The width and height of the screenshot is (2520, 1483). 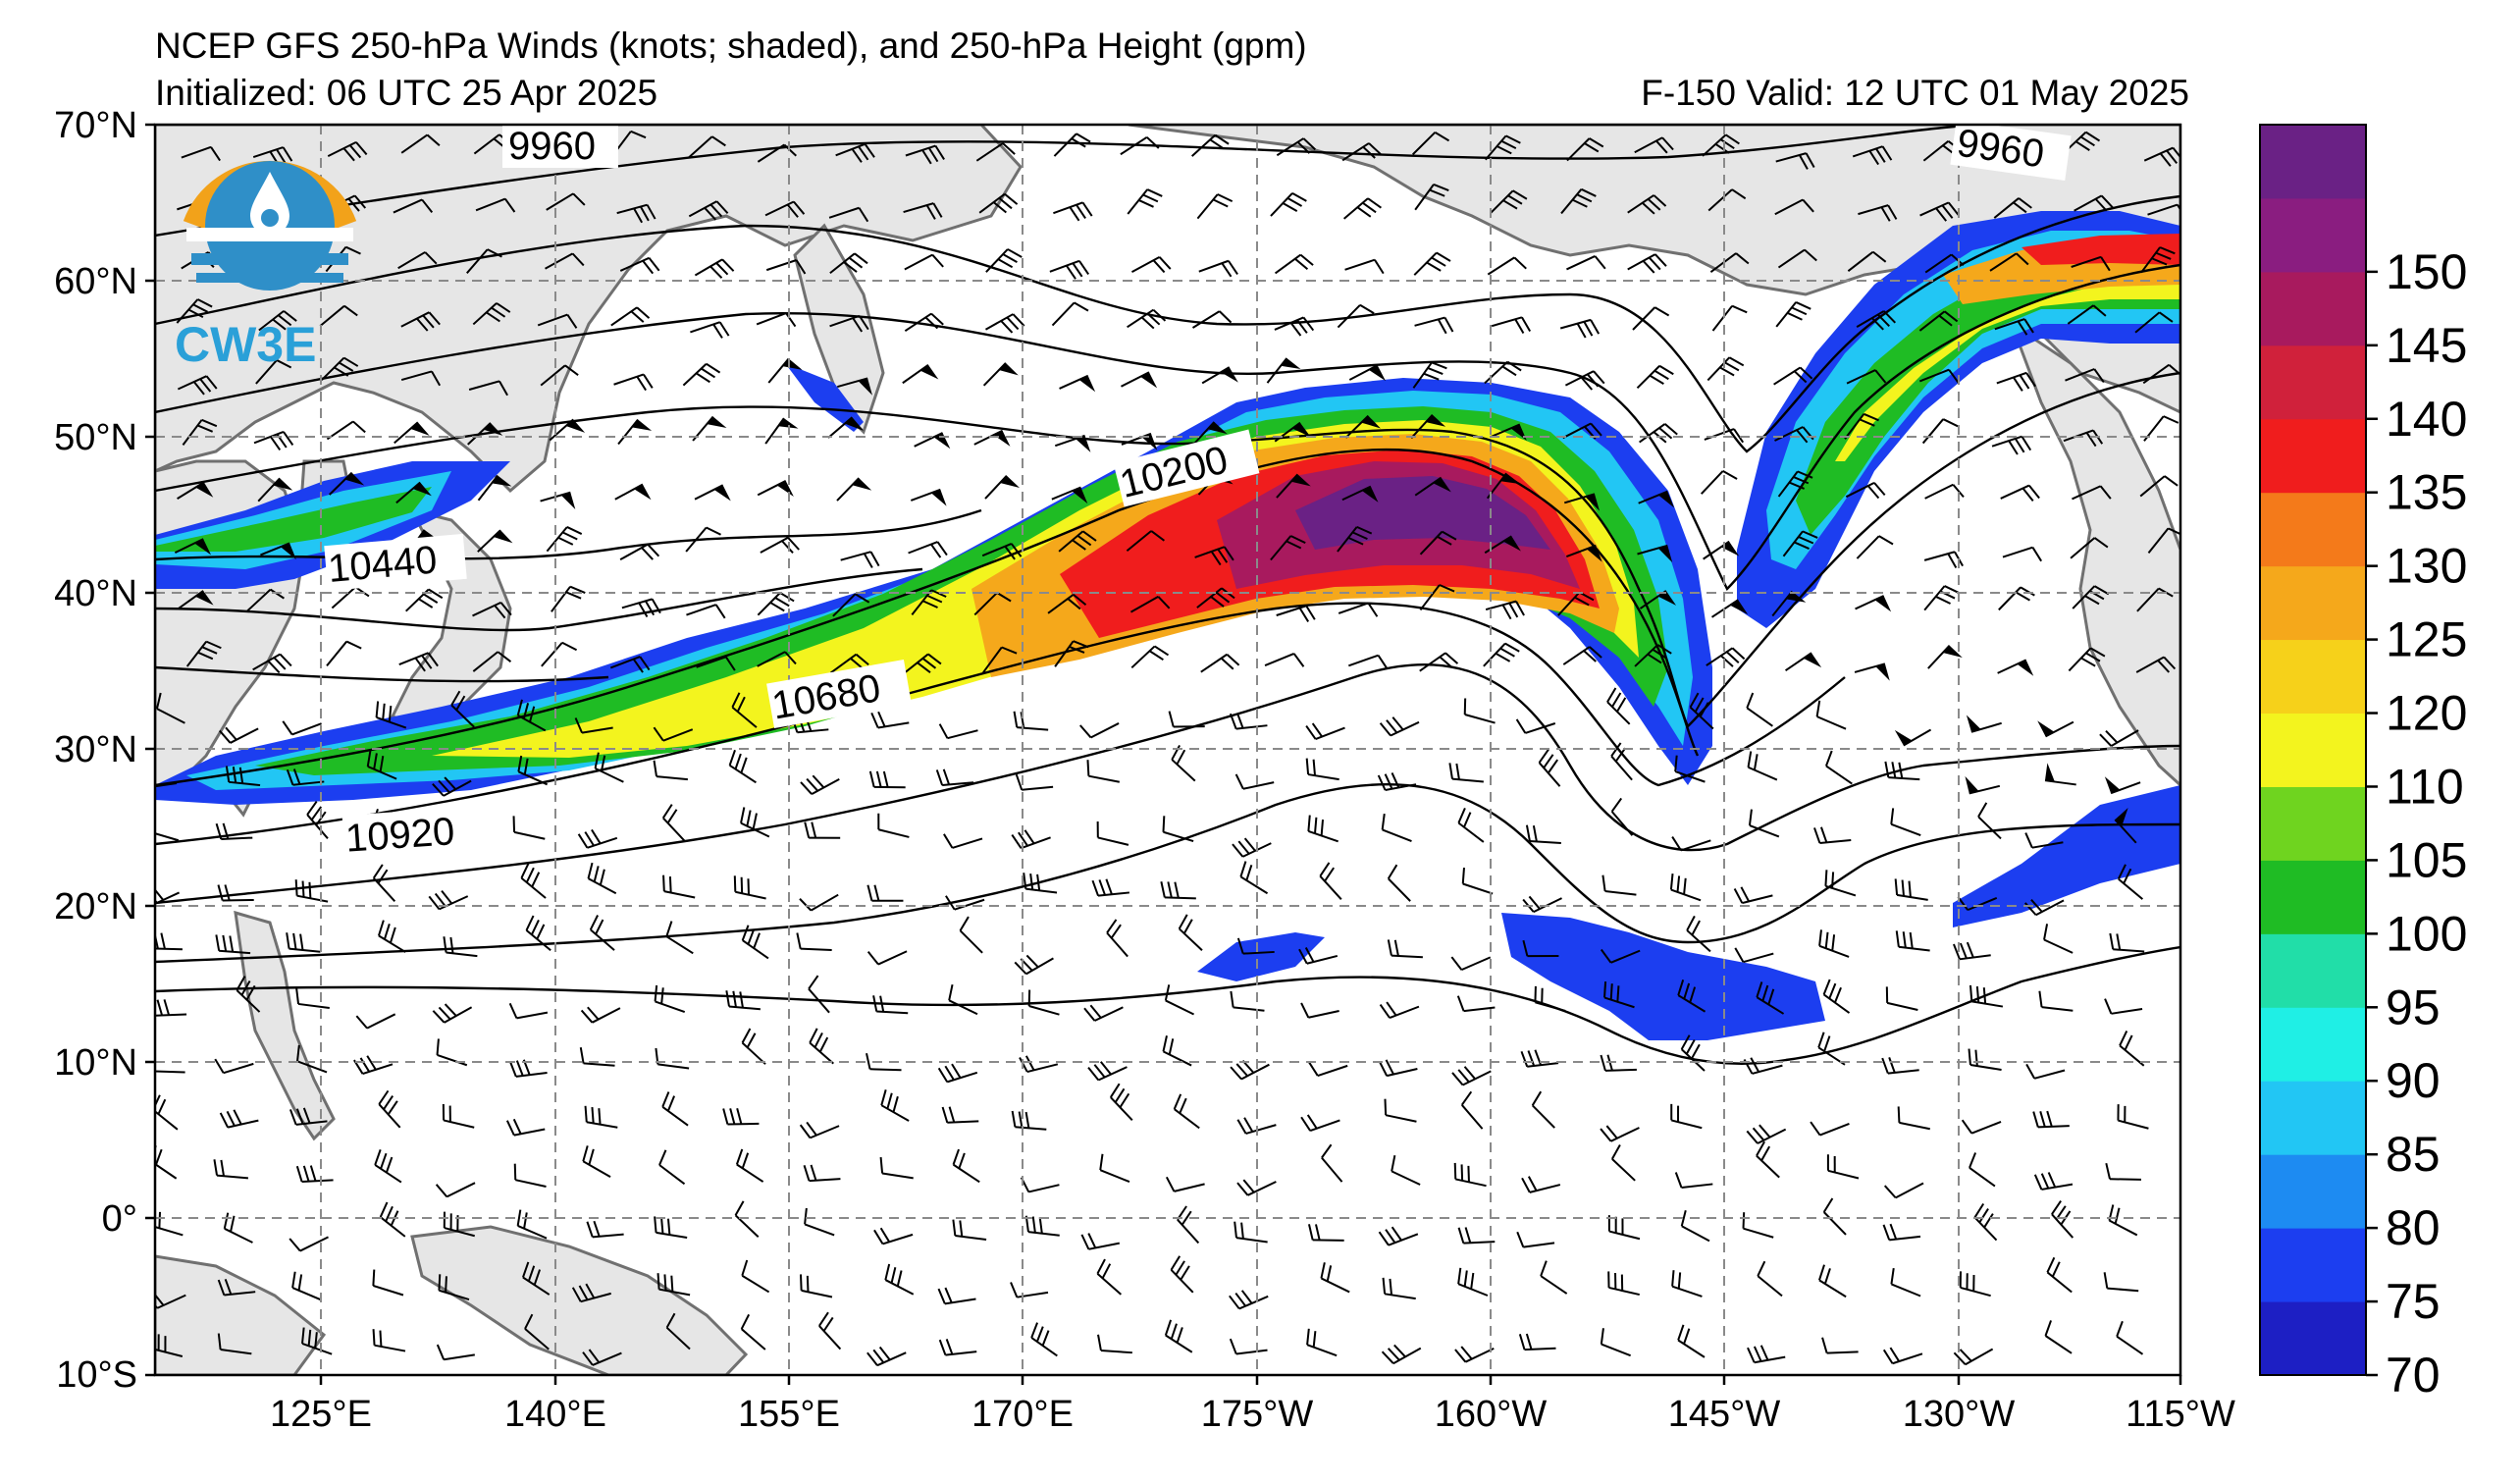 I want to click on colorbar-tick-label: 125, so click(x=2426, y=640).